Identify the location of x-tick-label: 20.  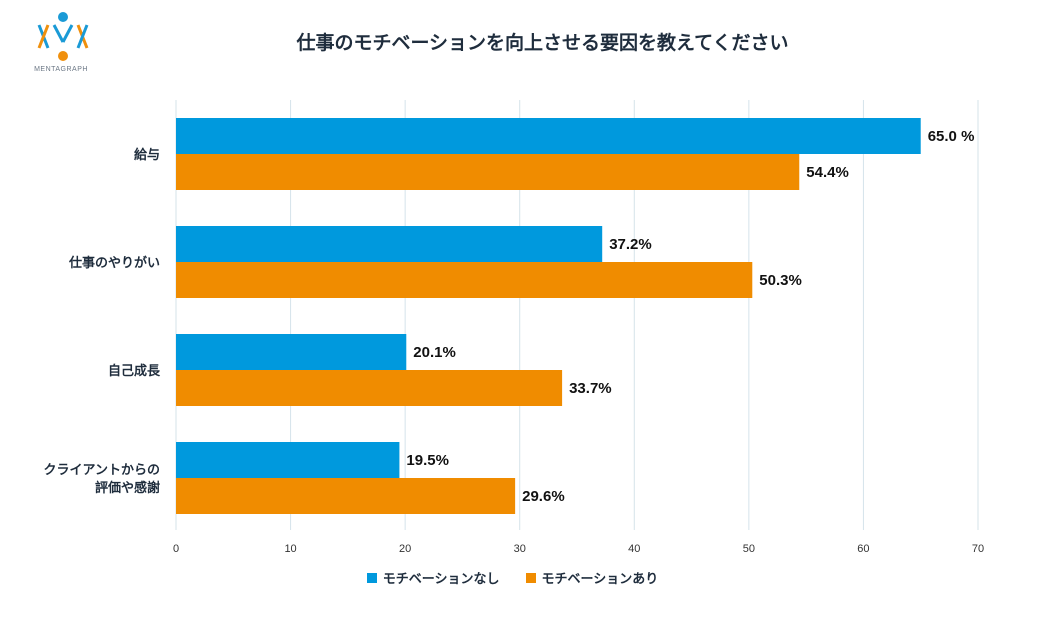
(405, 549).